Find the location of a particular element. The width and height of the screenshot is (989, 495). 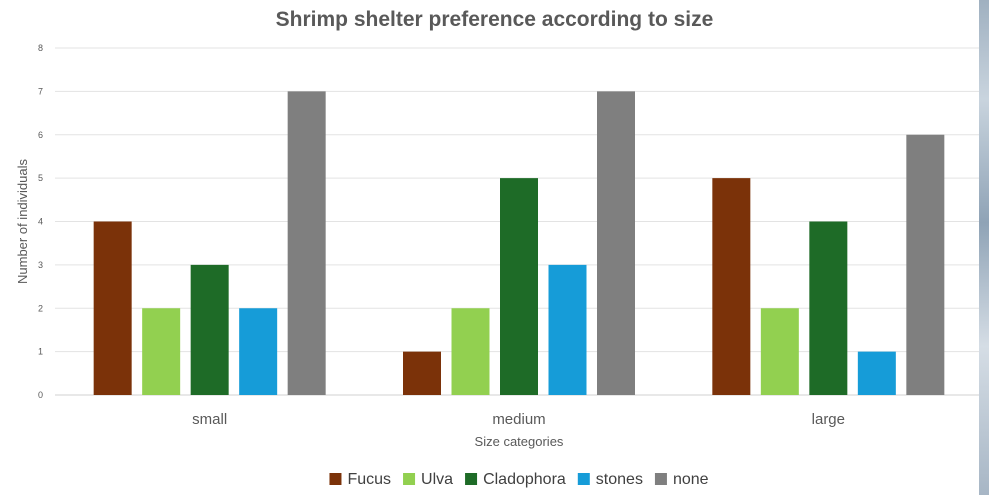

y-tick-label: 3 is located at coordinates (40, 265).